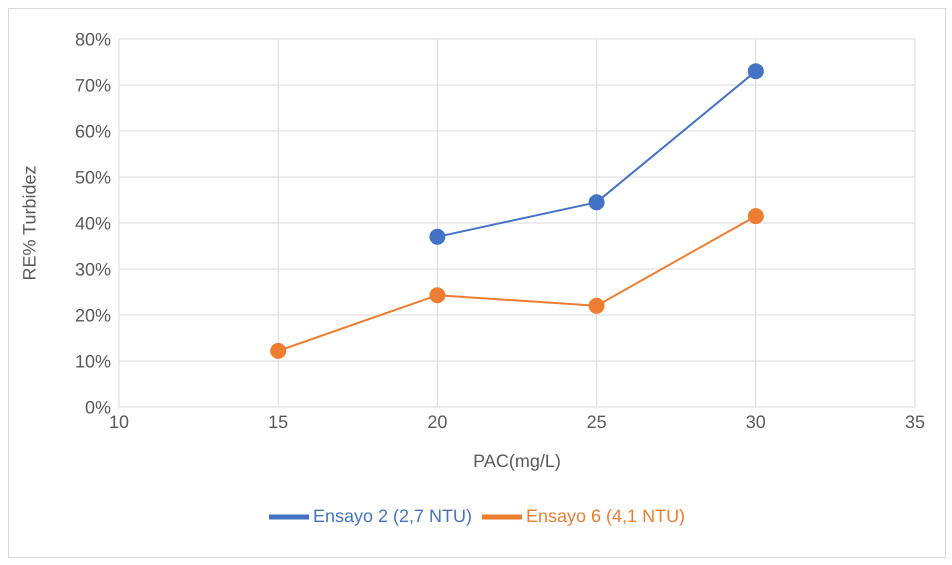  What do you see at coordinates (29, 223) in the screenshot?
I see `y-axis-title: RE% Turbidez` at bounding box center [29, 223].